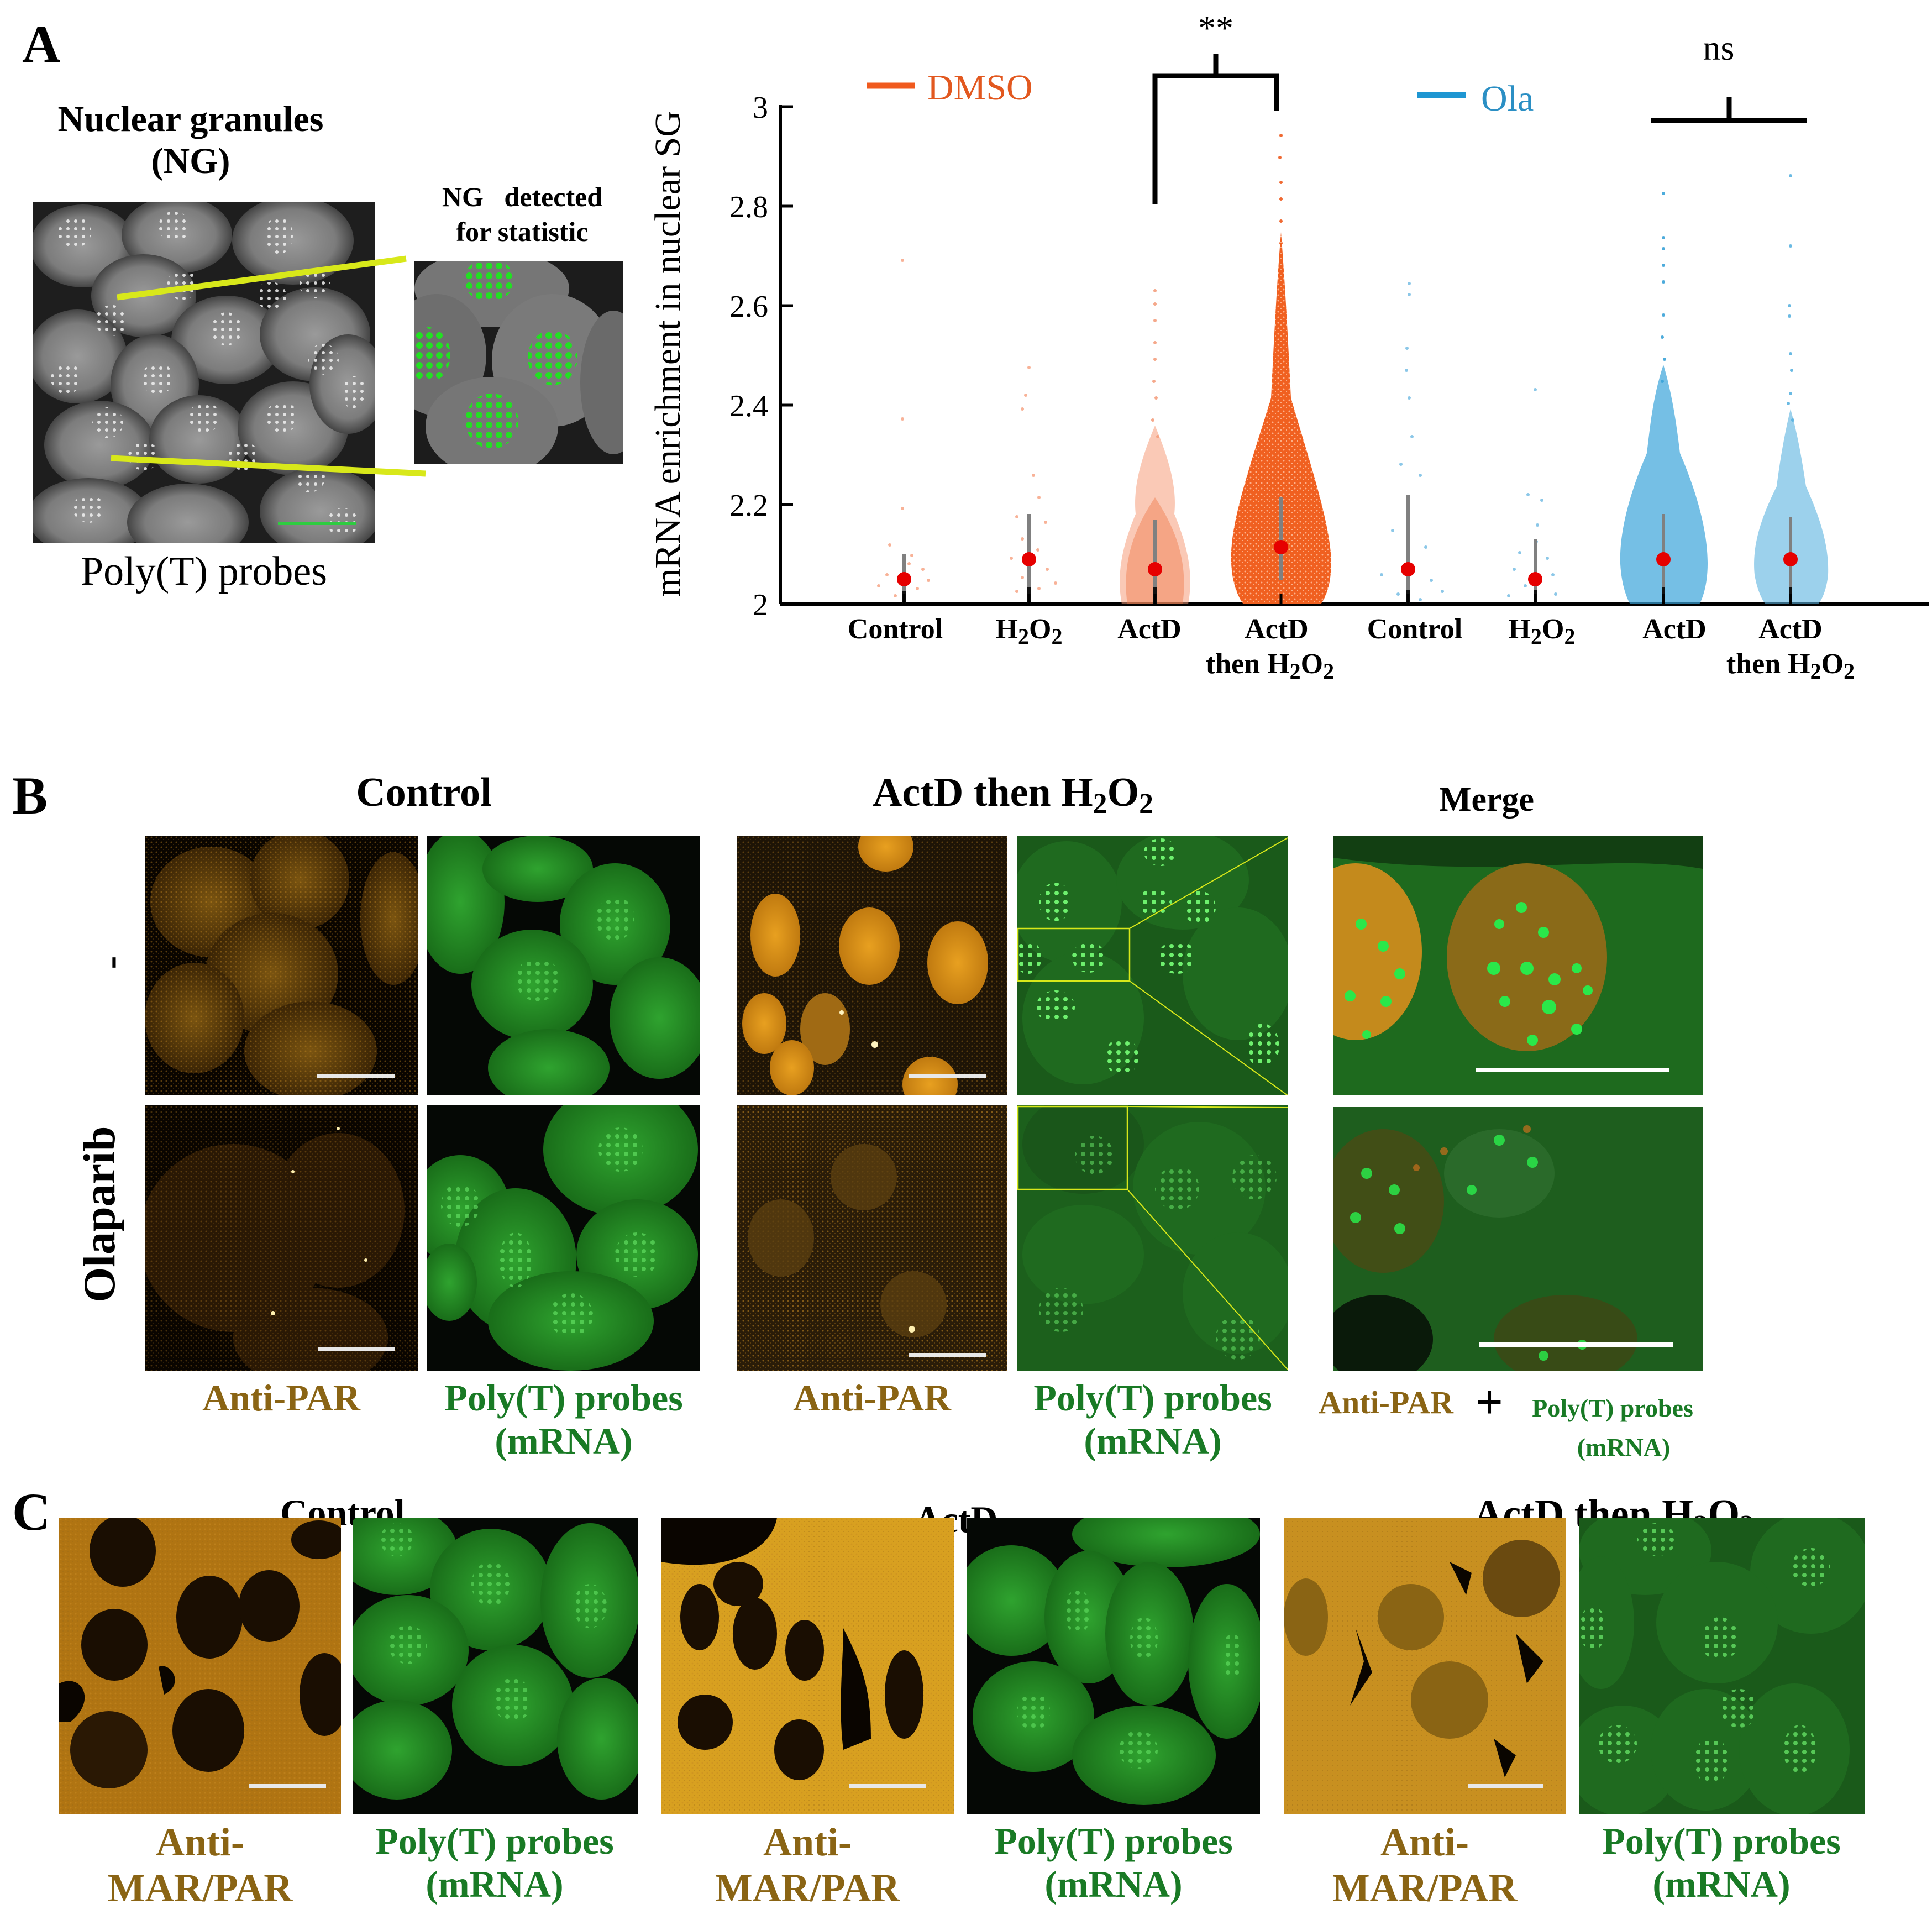 This screenshot has width=1932, height=1920. What do you see at coordinates (1791, 559) in the screenshot?
I see `median-ola-actd-then-h2o2` at bounding box center [1791, 559].